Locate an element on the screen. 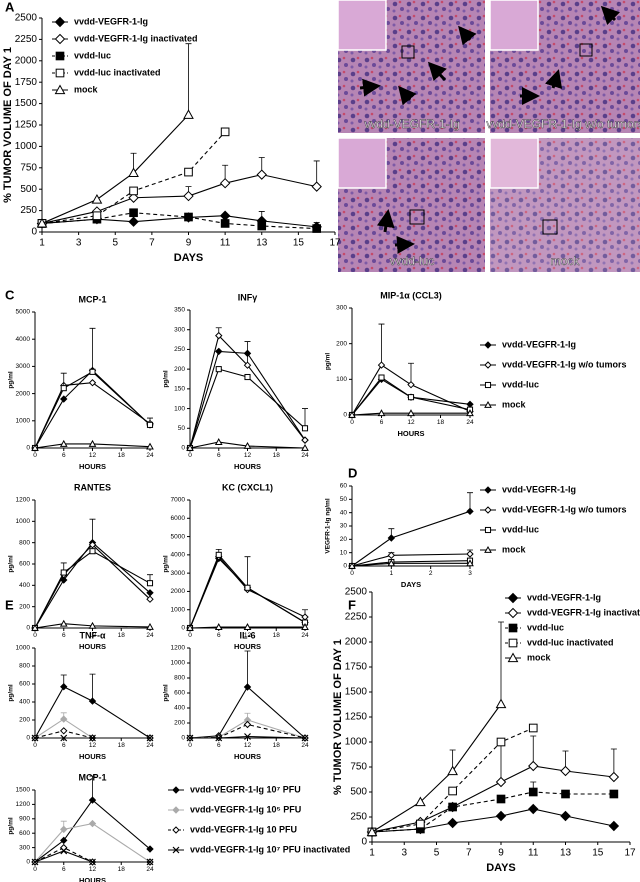 The width and height of the screenshot is (640, 882). legend-label: vvdd-VEGFR-1-Ig is located at coordinates (111, 21).